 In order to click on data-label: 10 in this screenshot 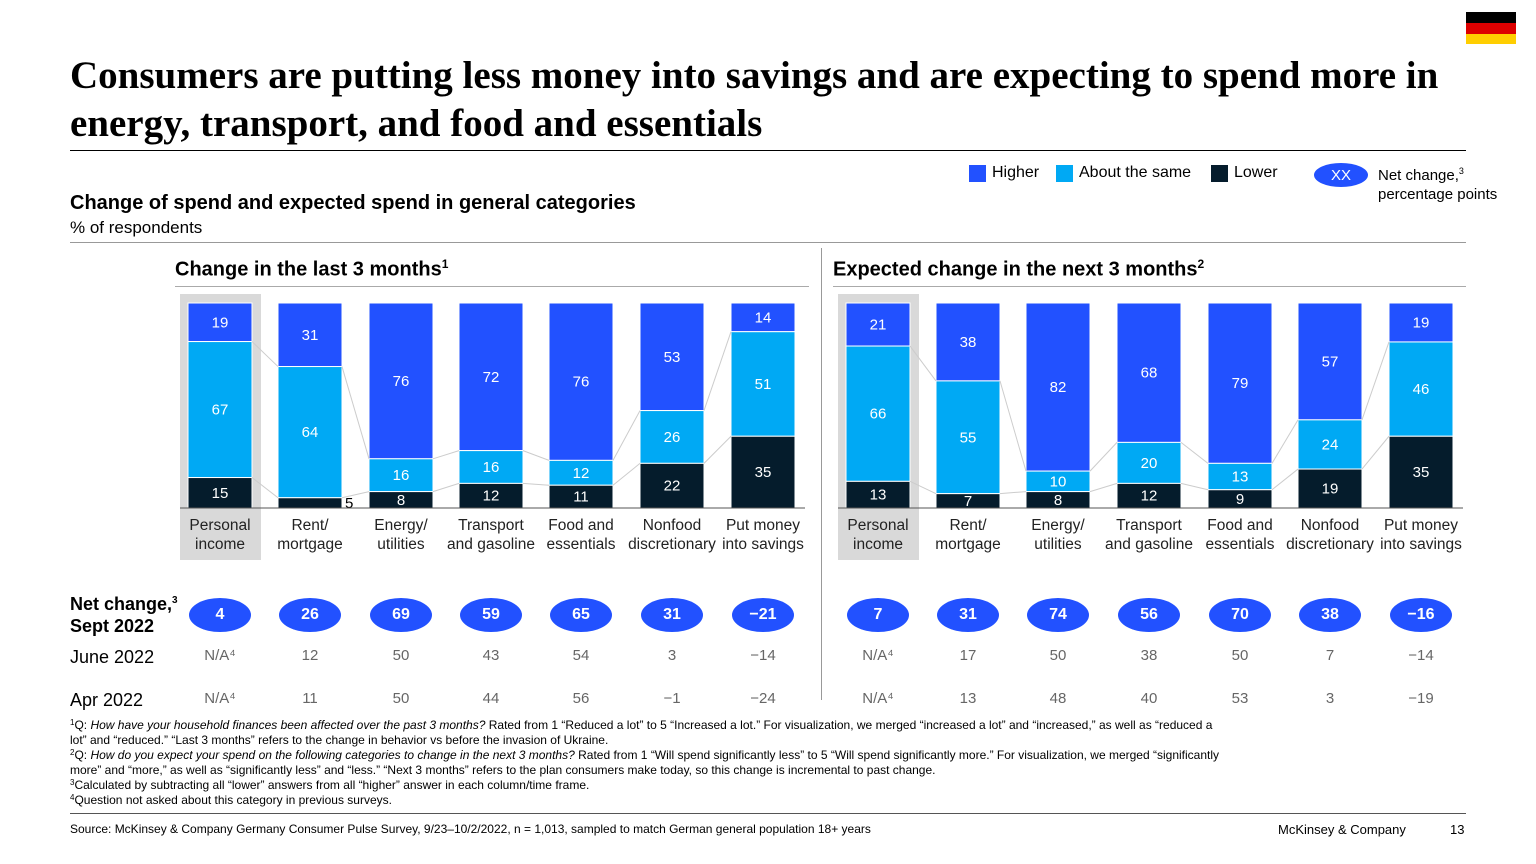, I will do `click(1058, 481)`.